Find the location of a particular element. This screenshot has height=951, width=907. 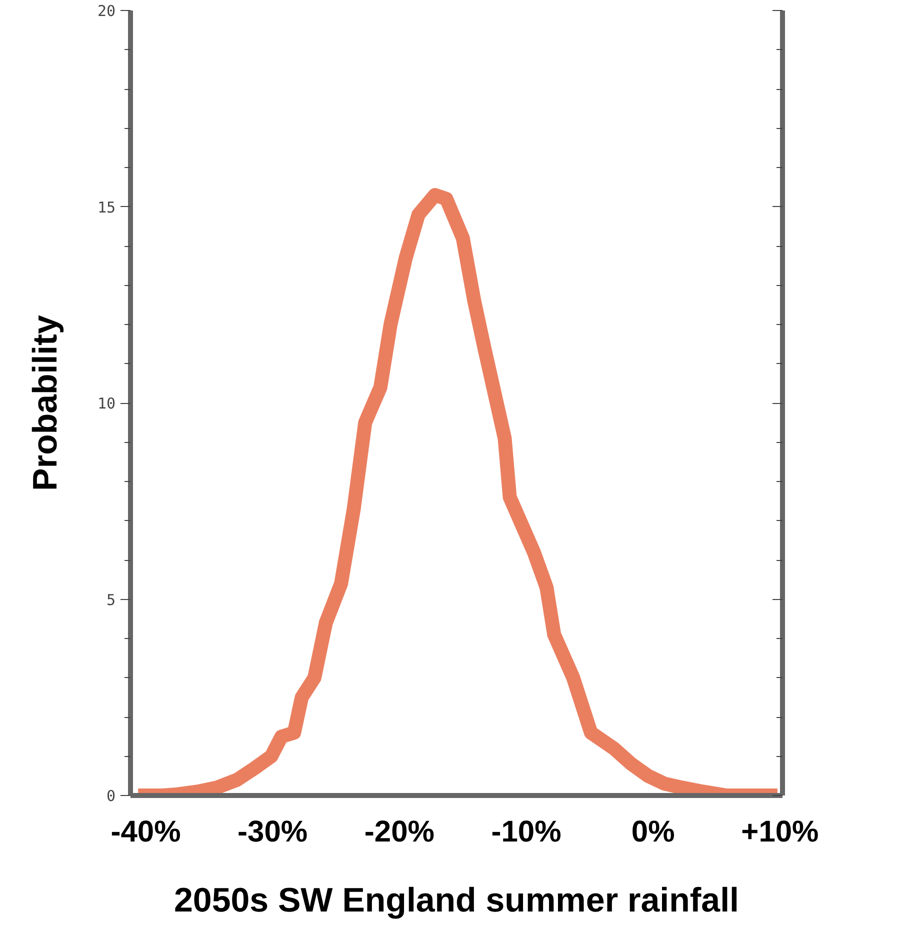

x-tick-label: -20% is located at coordinates (399, 832).